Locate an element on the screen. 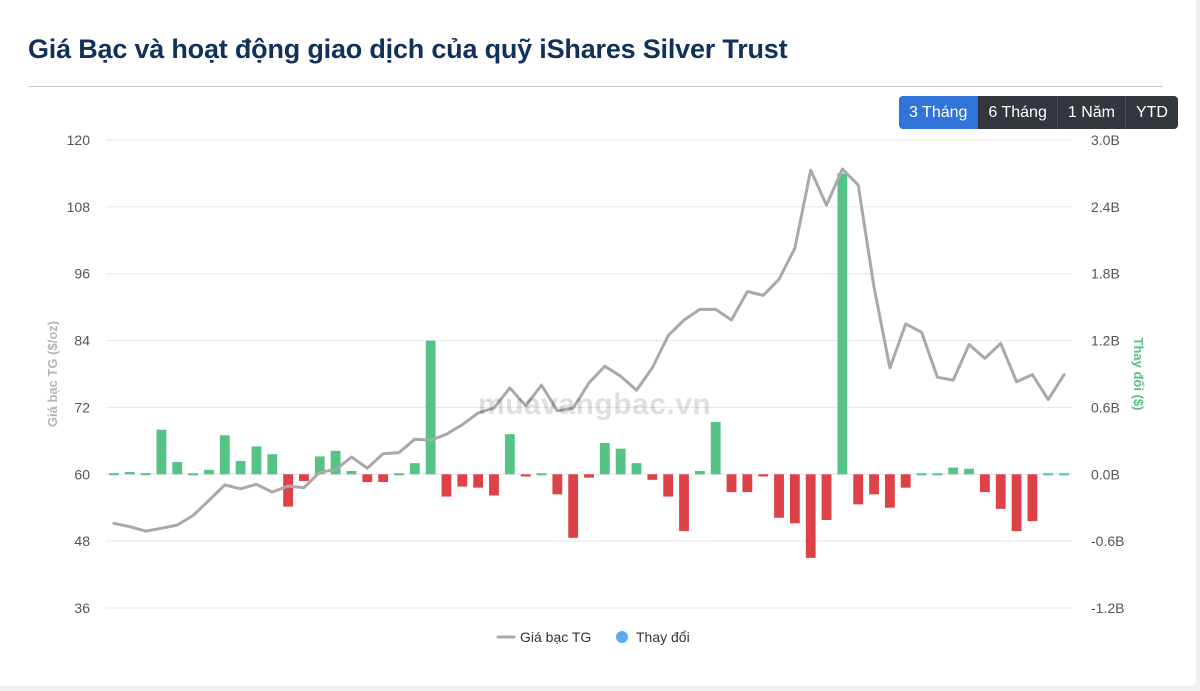 The height and width of the screenshot is (691, 1200). y-axis-right-tick-label: 1.8B is located at coordinates (1105, 274).